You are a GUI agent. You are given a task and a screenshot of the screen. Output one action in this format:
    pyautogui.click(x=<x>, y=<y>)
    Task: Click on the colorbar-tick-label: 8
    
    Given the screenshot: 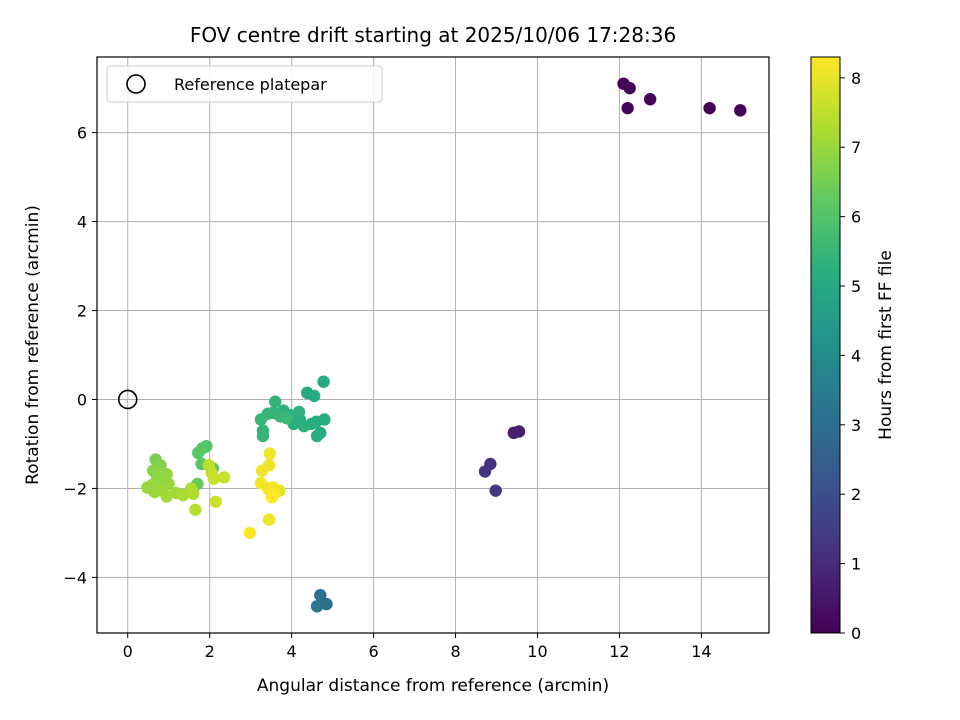 What is the action you would take?
    pyautogui.click(x=856, y=78)
    